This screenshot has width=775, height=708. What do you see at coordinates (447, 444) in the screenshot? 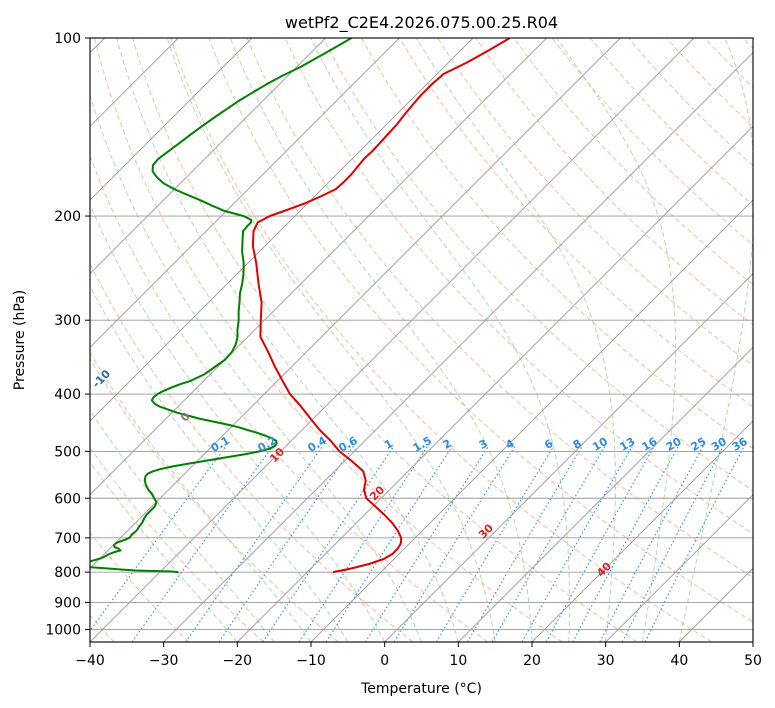
I see `mixing-ratio-label: 2` at bounding box center [447, 444].